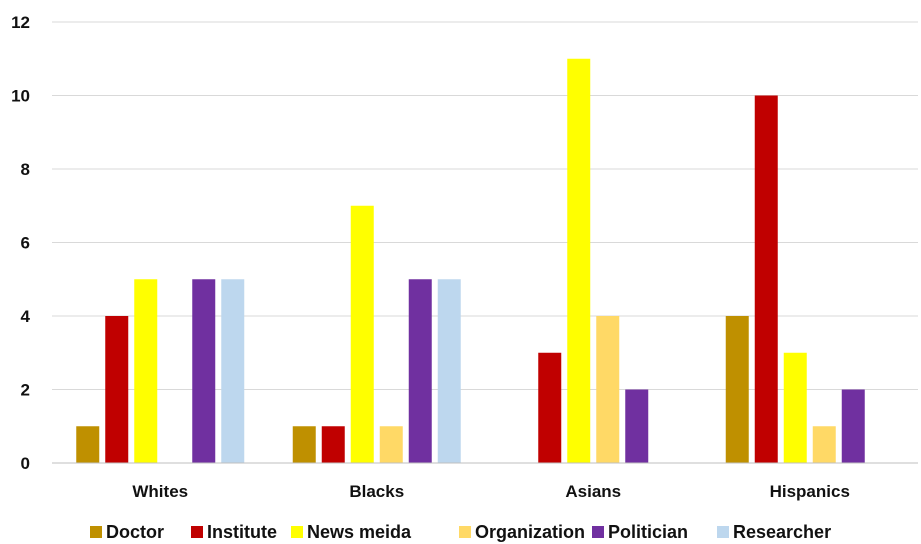 Image resolution: width=921 pixels, height=544 pixels. I want to click on bar-organization-asians, so click(607, 389).